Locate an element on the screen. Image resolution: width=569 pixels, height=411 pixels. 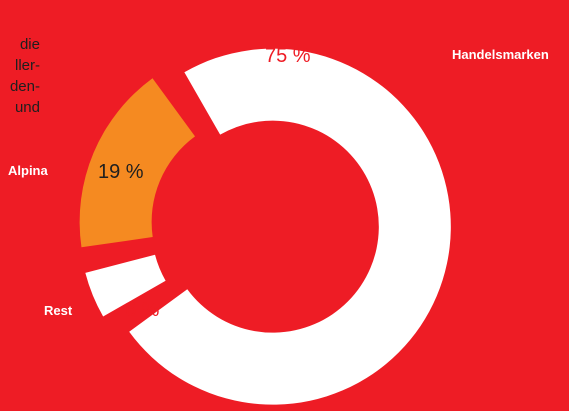
slice-label-alpina: Alpina is located at coordinates (28, 170).